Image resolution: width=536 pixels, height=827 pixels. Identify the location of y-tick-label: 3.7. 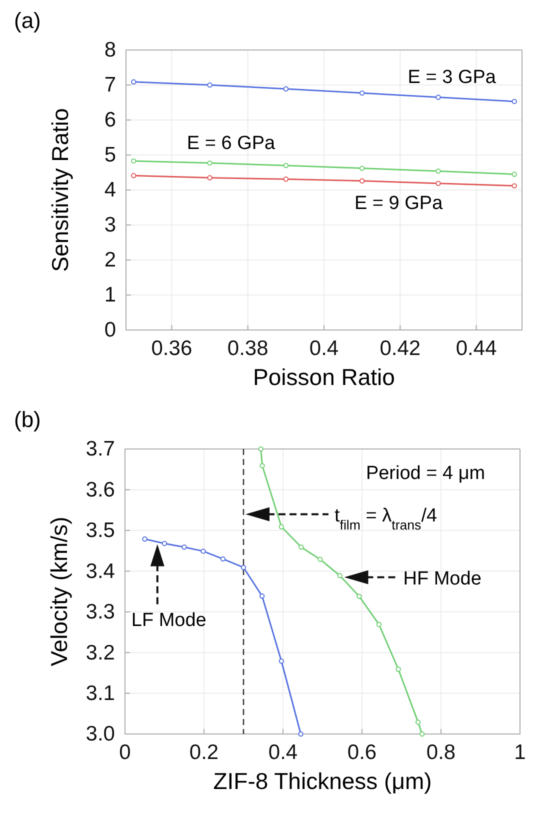
(100, 449).